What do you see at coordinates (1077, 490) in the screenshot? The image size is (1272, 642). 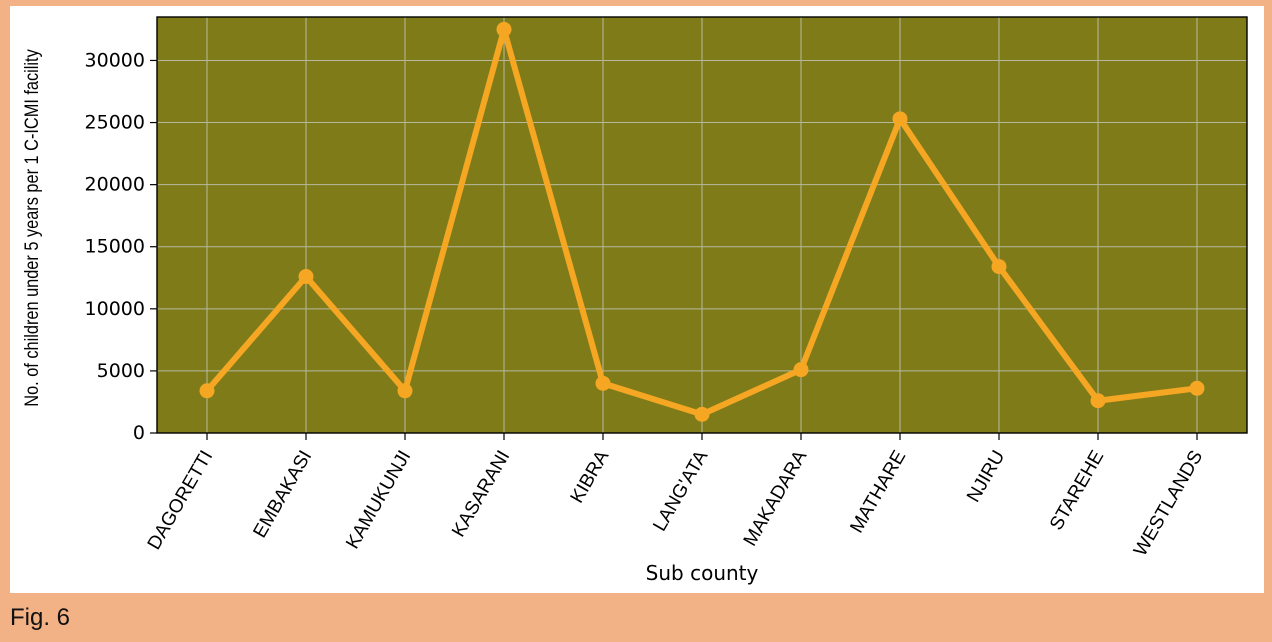 I see `x-tick-label: STAREHE` at bounding box center [1077, 490].